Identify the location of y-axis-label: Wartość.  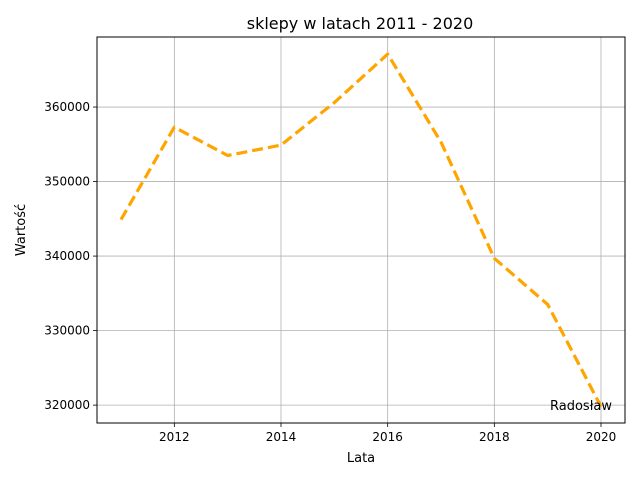
(21, 230).